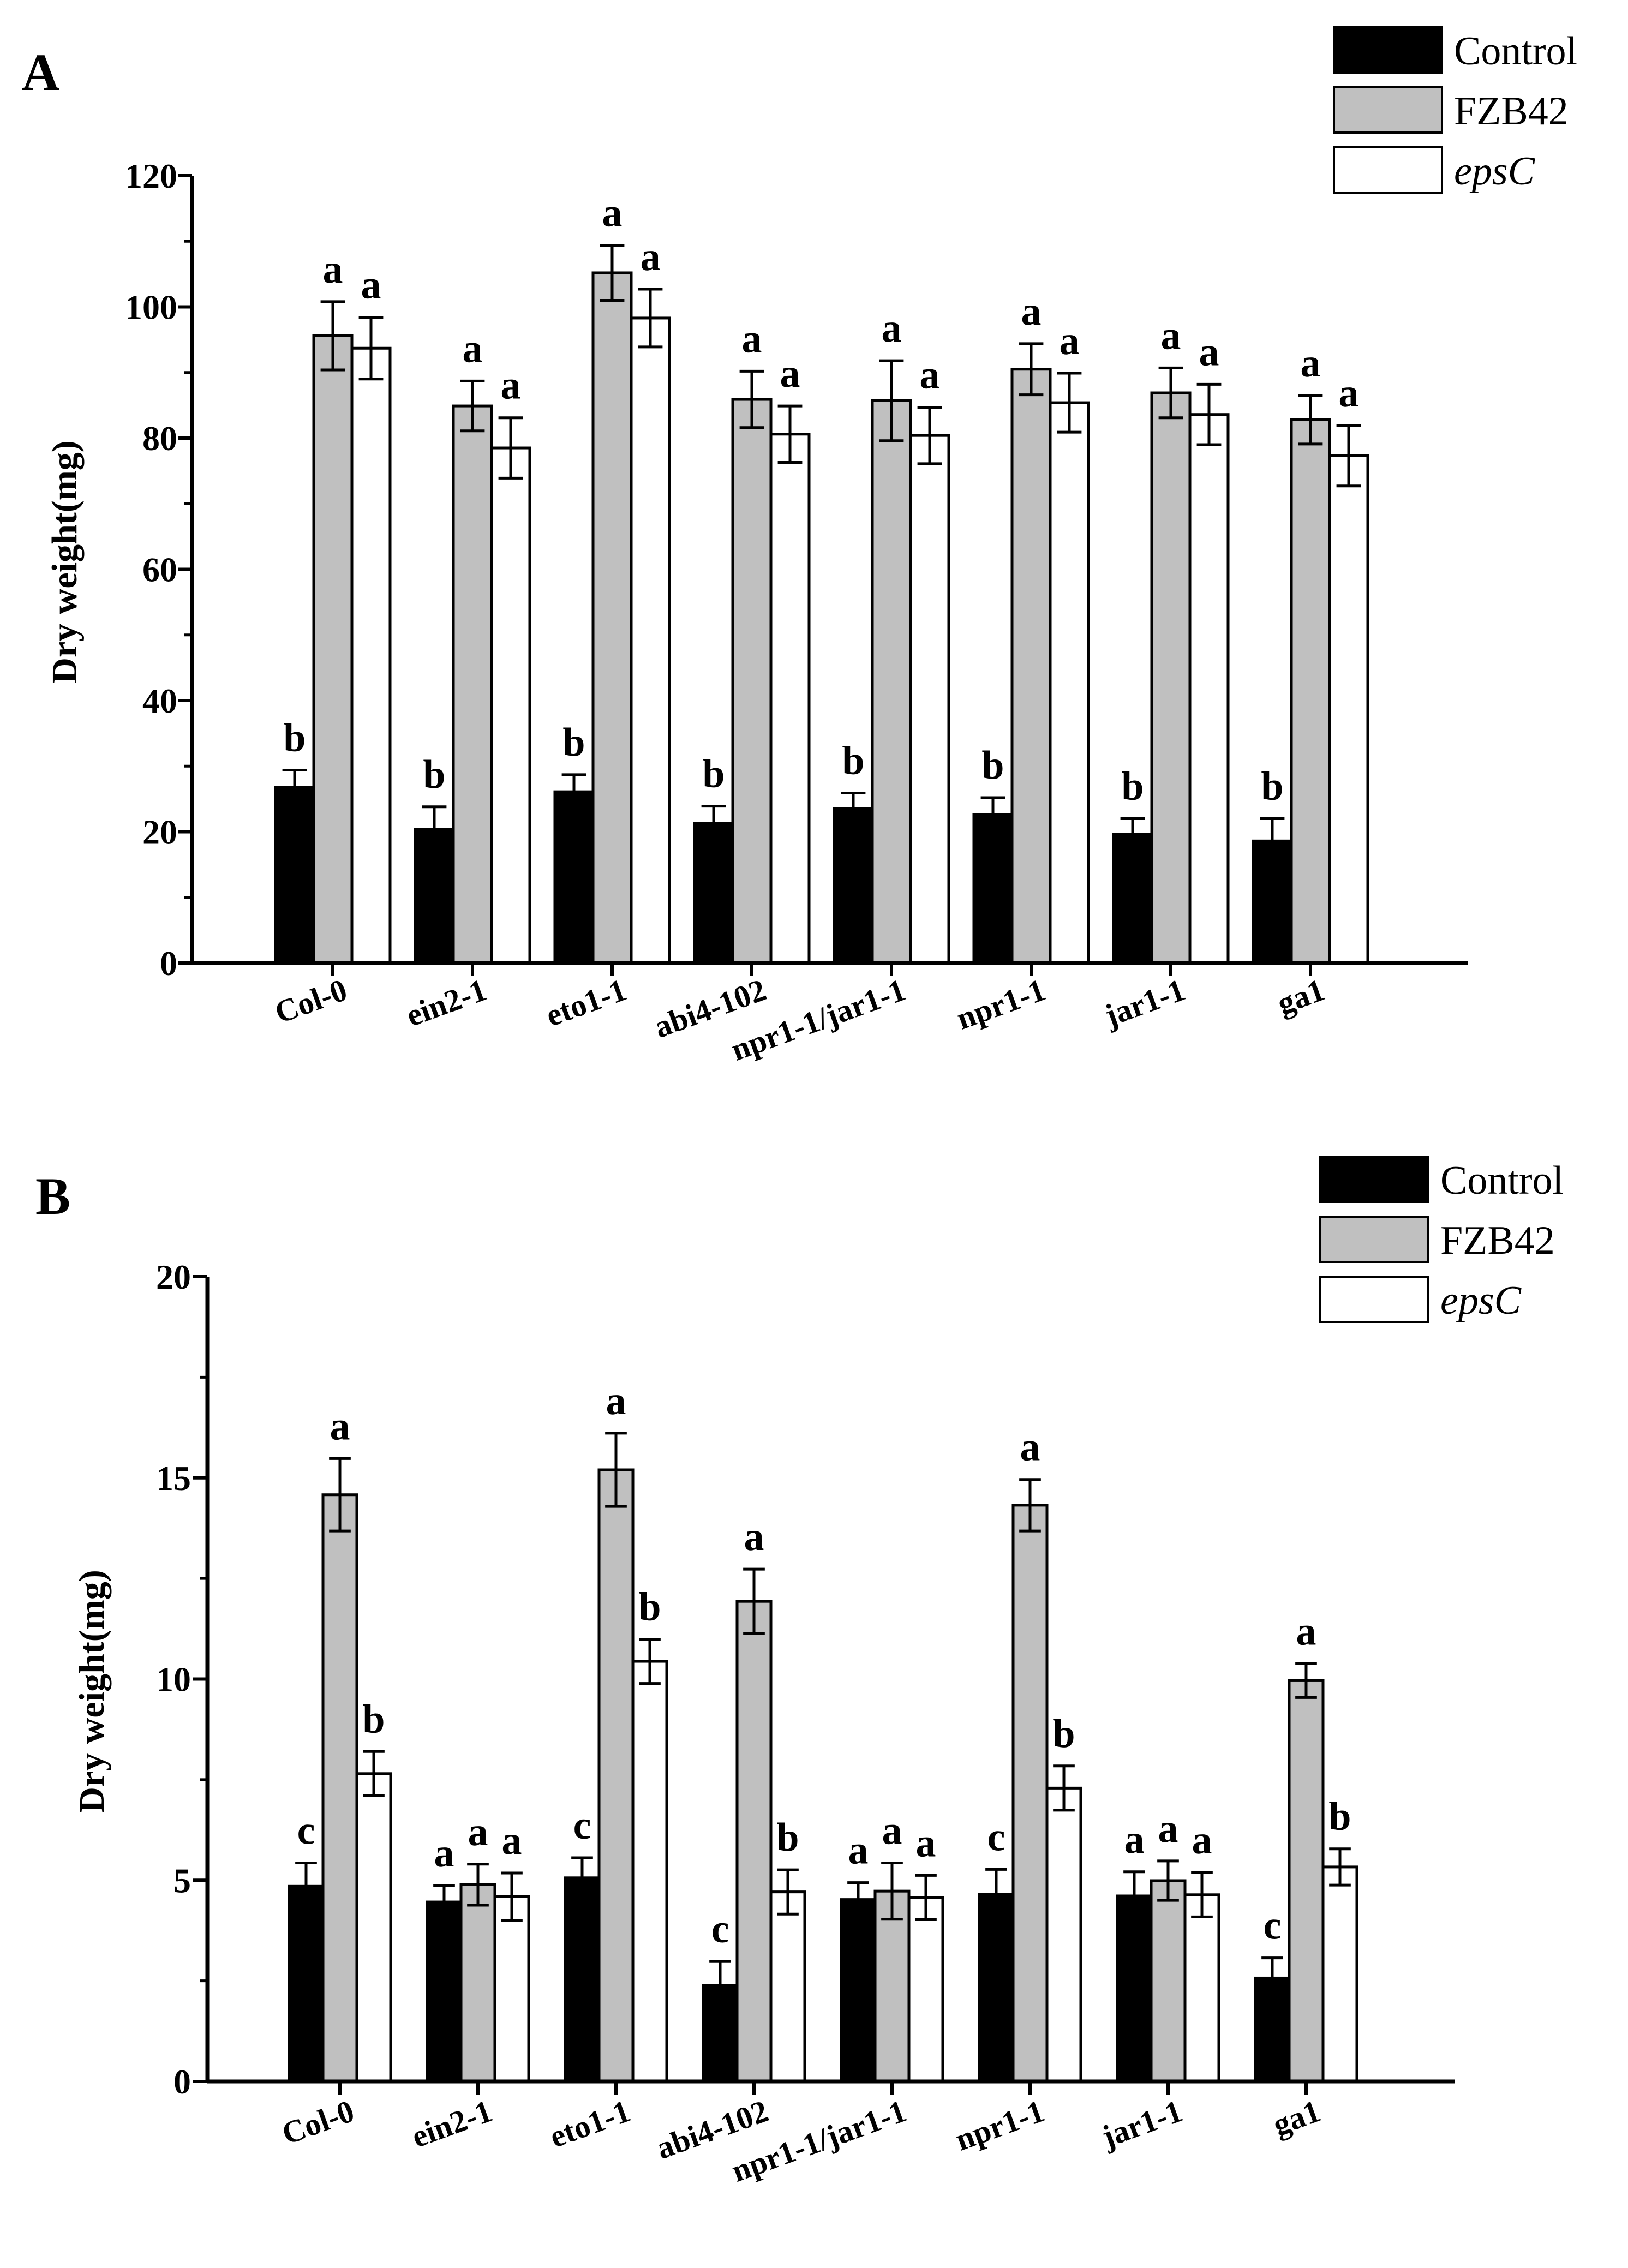  What do you see at coordinates (159, 438) in the screenshot?
I see `panel-a-y-tick-label-4: 80` at bounding box center [159, 438].